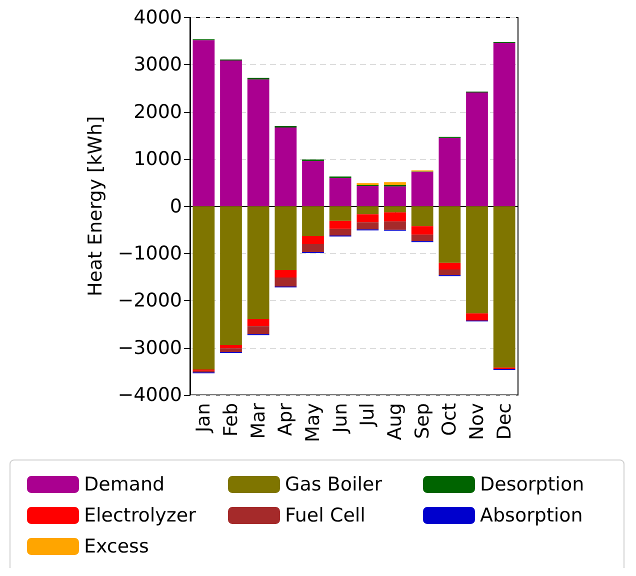 This screenshot has width=636, height=576. What do you see at coordinates (325, 515) in the screenshot?
I see `legend-label: Fuel Cell` at bounding box center [325, 515].